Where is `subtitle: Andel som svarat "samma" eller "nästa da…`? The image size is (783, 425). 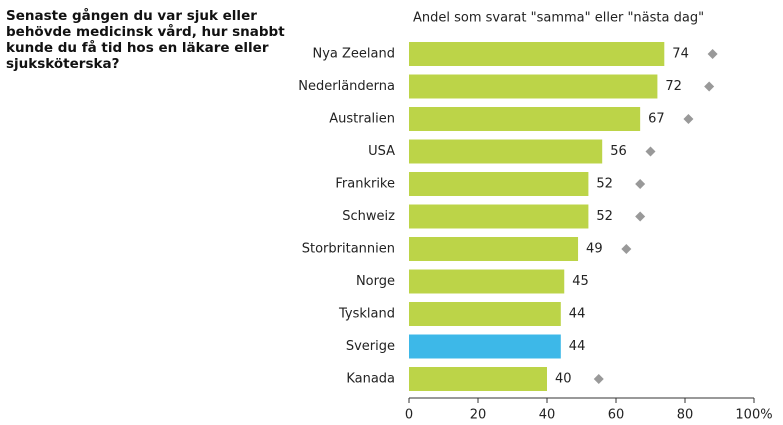
subtitle: Andel som svarat "samma" eller "nästa da… is located at coordinates (558, 18).